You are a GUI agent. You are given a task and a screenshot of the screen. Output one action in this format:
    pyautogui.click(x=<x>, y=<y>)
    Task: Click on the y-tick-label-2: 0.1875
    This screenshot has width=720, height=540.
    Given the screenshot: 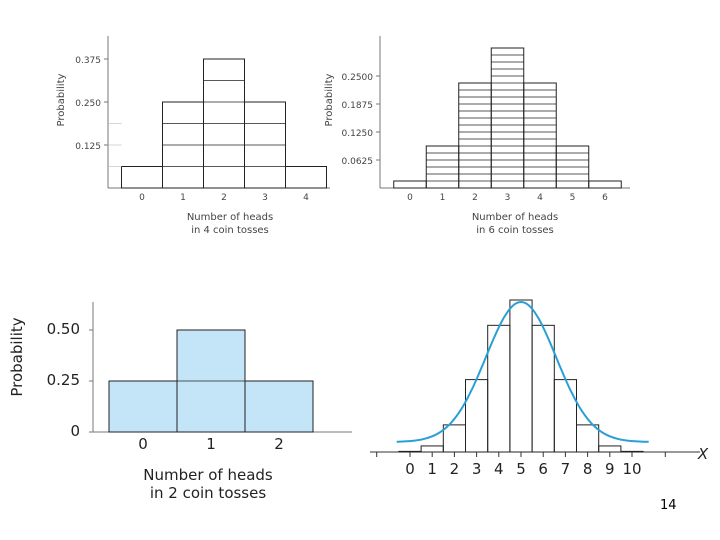 What is the action you would take?
    pyautogui.click(x=358, y=106)
    